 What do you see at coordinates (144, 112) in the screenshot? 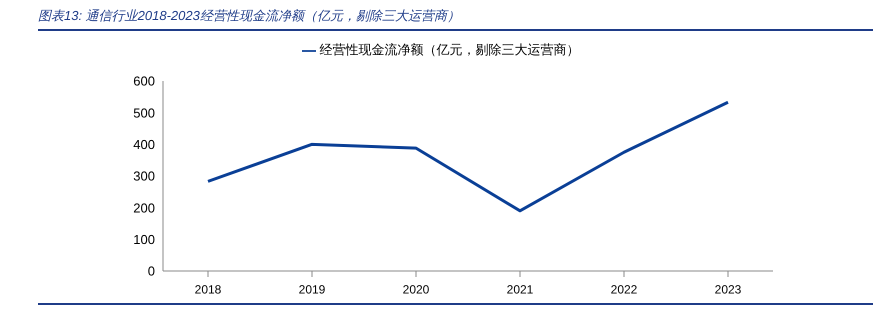
I see `y-tick-label: 500` at bounding box center [144, 112].